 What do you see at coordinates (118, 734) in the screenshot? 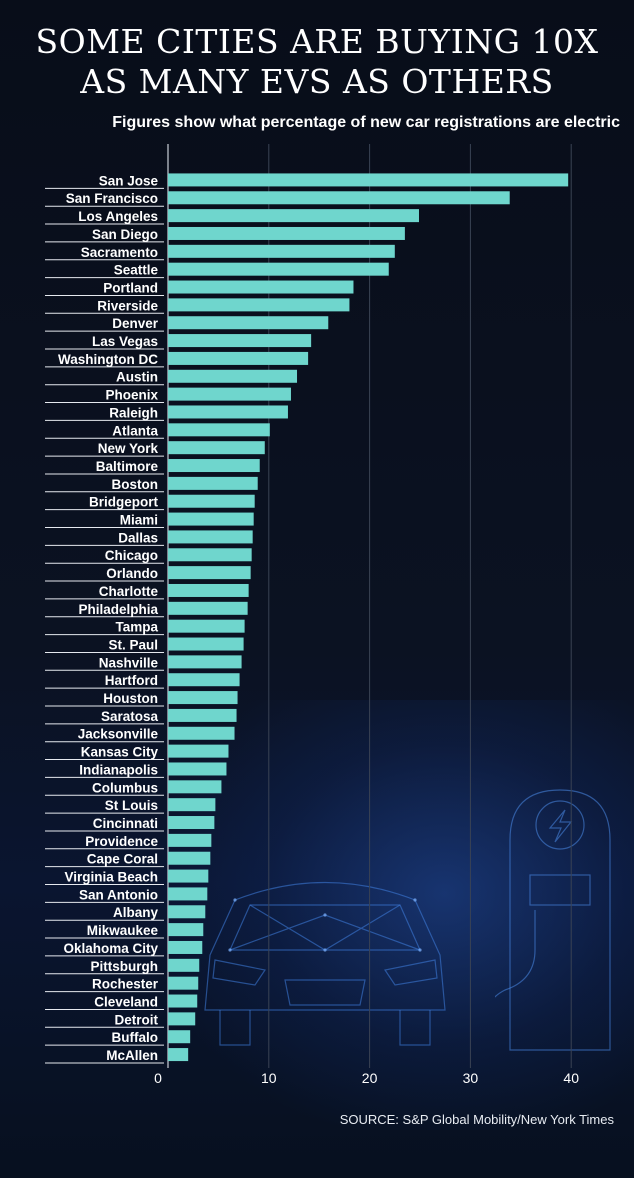
I see `category-label: Jacksonville` at bounding box center [118, 734].